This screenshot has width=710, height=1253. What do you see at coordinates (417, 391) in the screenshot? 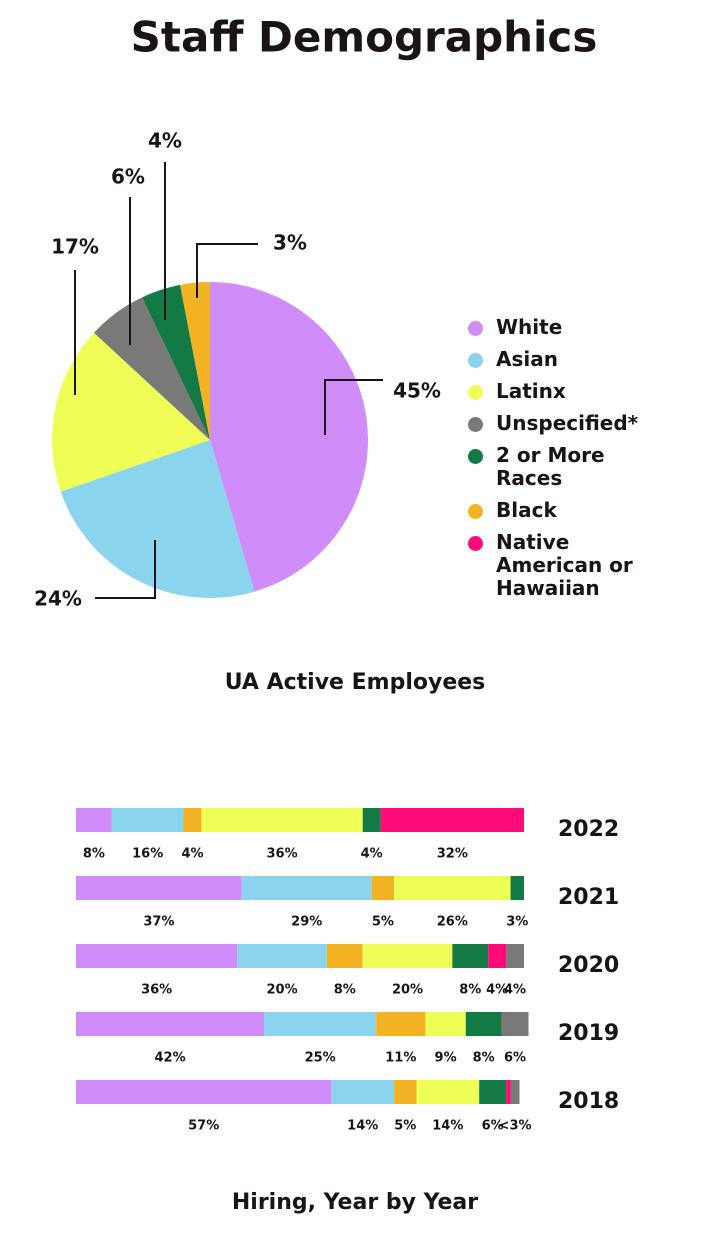
I see `slice-label: 45%` at bounding box center [417, 391].